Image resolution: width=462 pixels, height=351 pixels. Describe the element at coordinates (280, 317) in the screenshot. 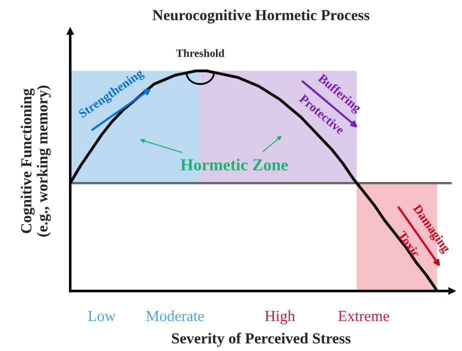

I see `x-tick-label: High` at that location.